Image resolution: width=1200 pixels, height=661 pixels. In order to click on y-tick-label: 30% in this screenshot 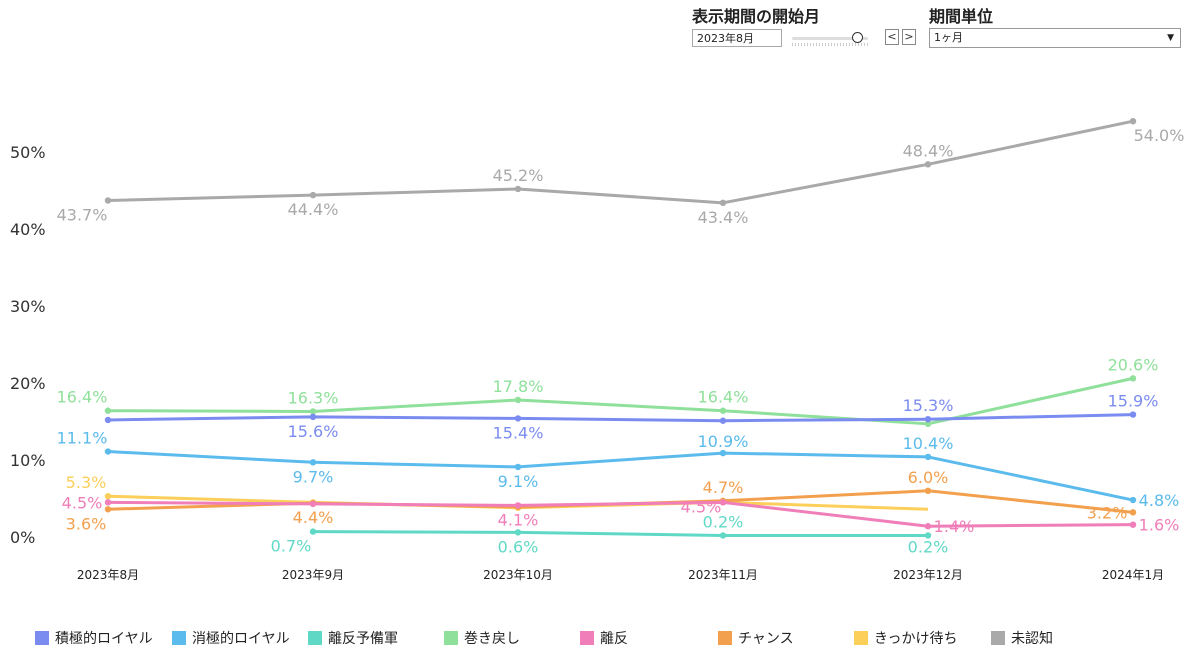, I will do `click(28, 306)`.